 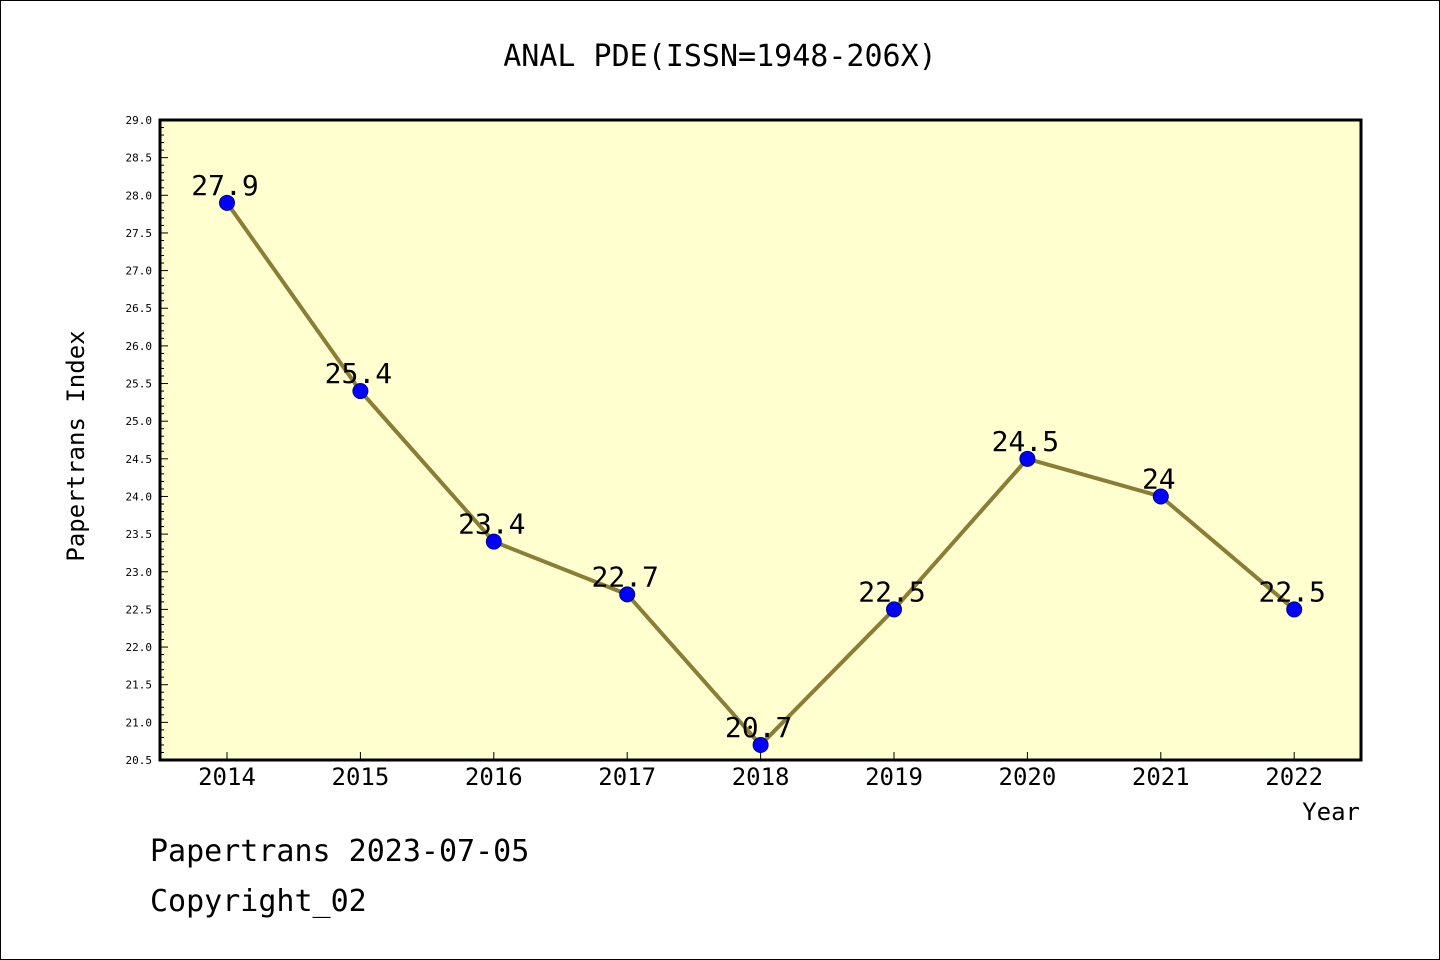 I want to click on y-tick-label: 22.0, so click(x=139, y=647).